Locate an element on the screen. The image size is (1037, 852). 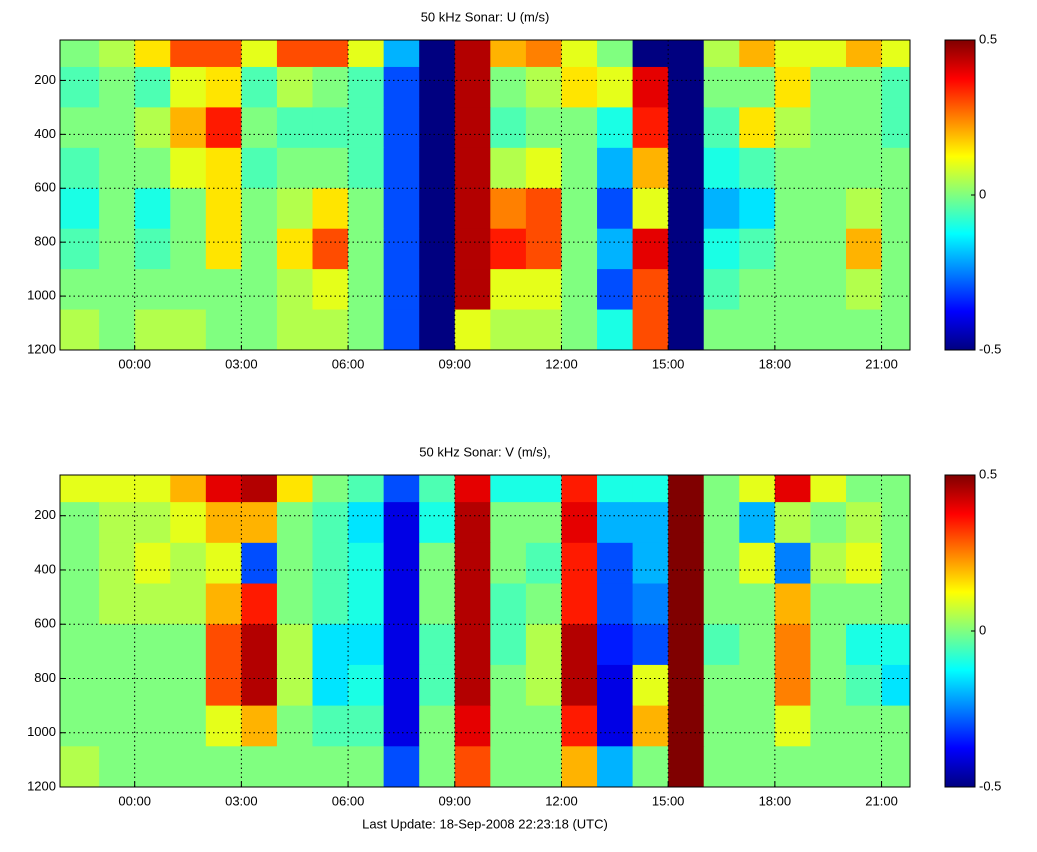
x-tick-label: 15:00 is located at coordinates (668, 363).